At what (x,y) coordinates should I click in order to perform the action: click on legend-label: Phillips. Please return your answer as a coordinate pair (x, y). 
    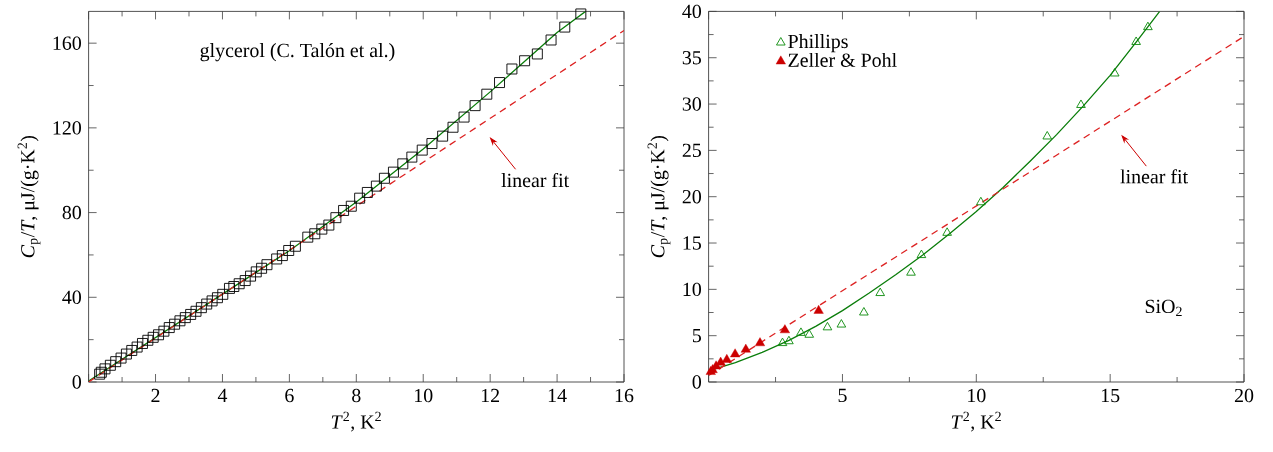
    Looking at the image, I should click on (818, 43).